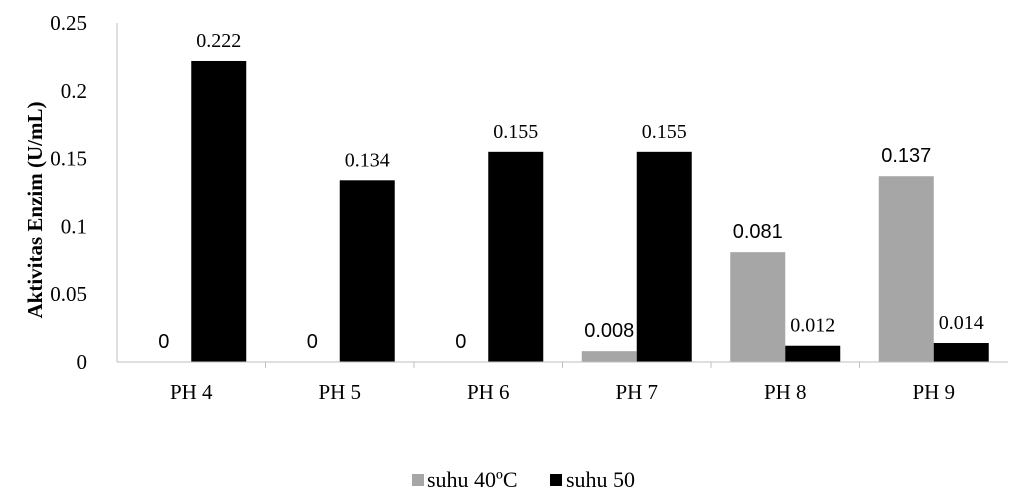 The image size is (1025, 500). I want to click on x-tick-label: PH 8, so click(785, 392).